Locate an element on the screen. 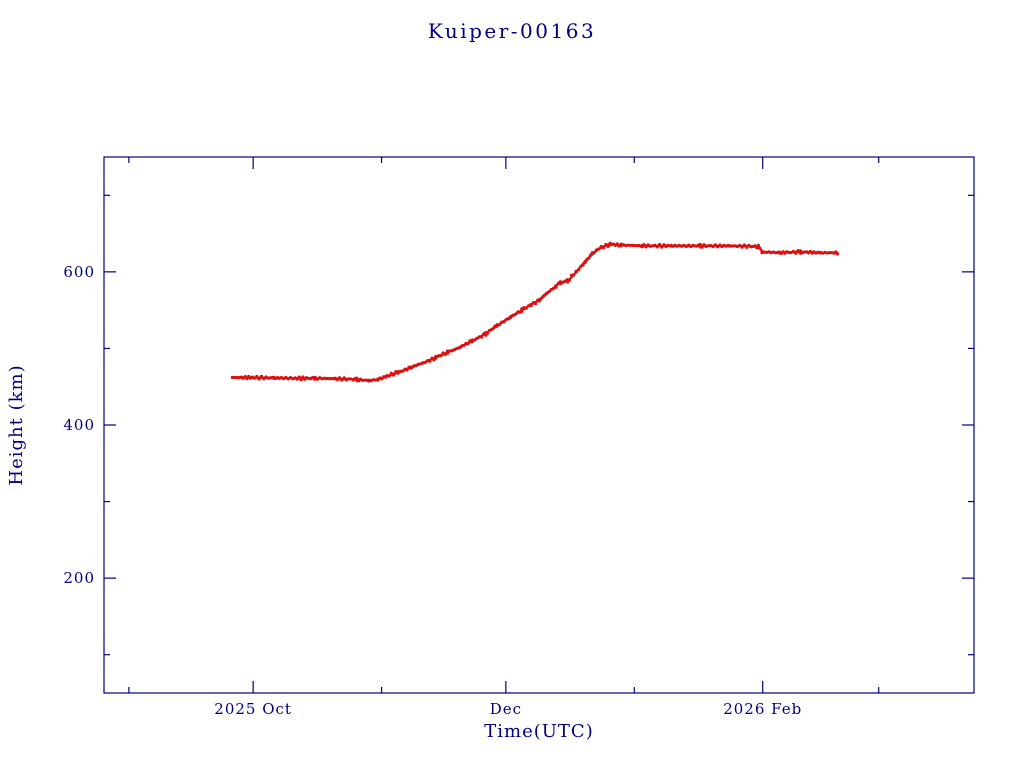  x-tick-label: 2026 Feb is located at coordinates (762, 709).